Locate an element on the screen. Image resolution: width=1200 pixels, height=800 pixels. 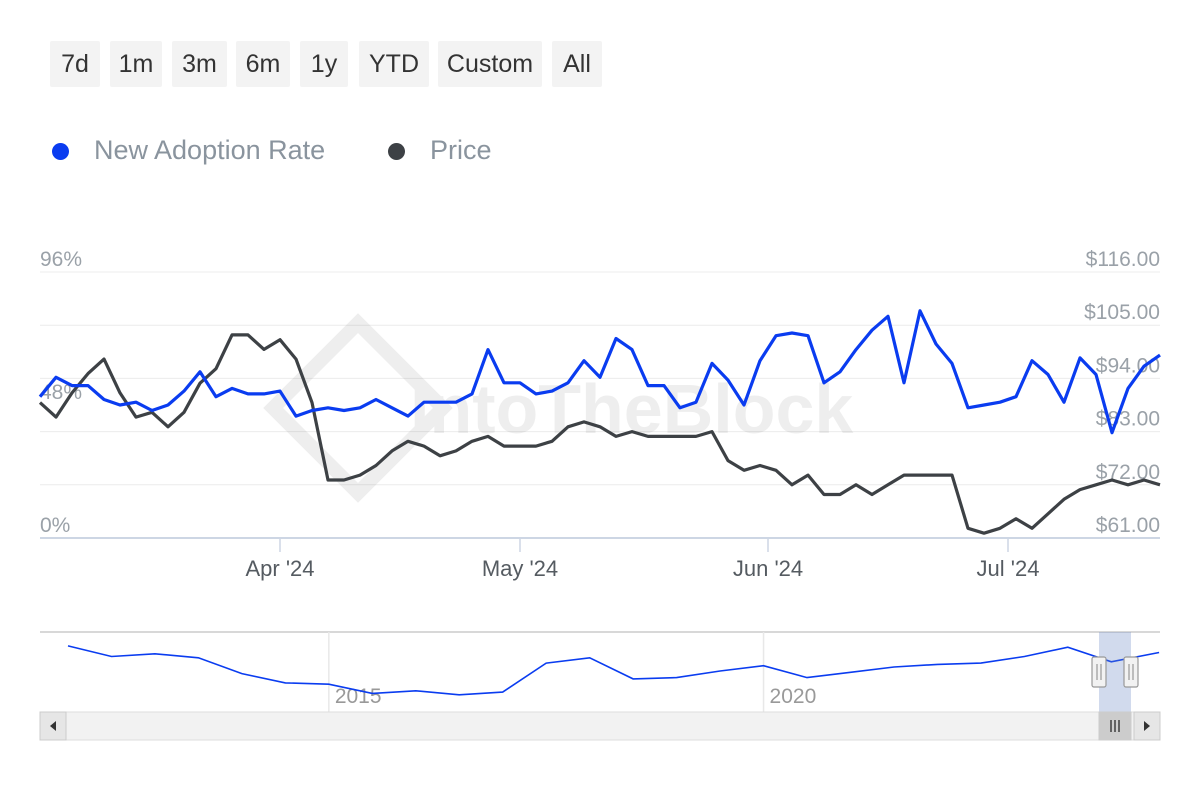
scrollbar is located at coordinates (600, 726).